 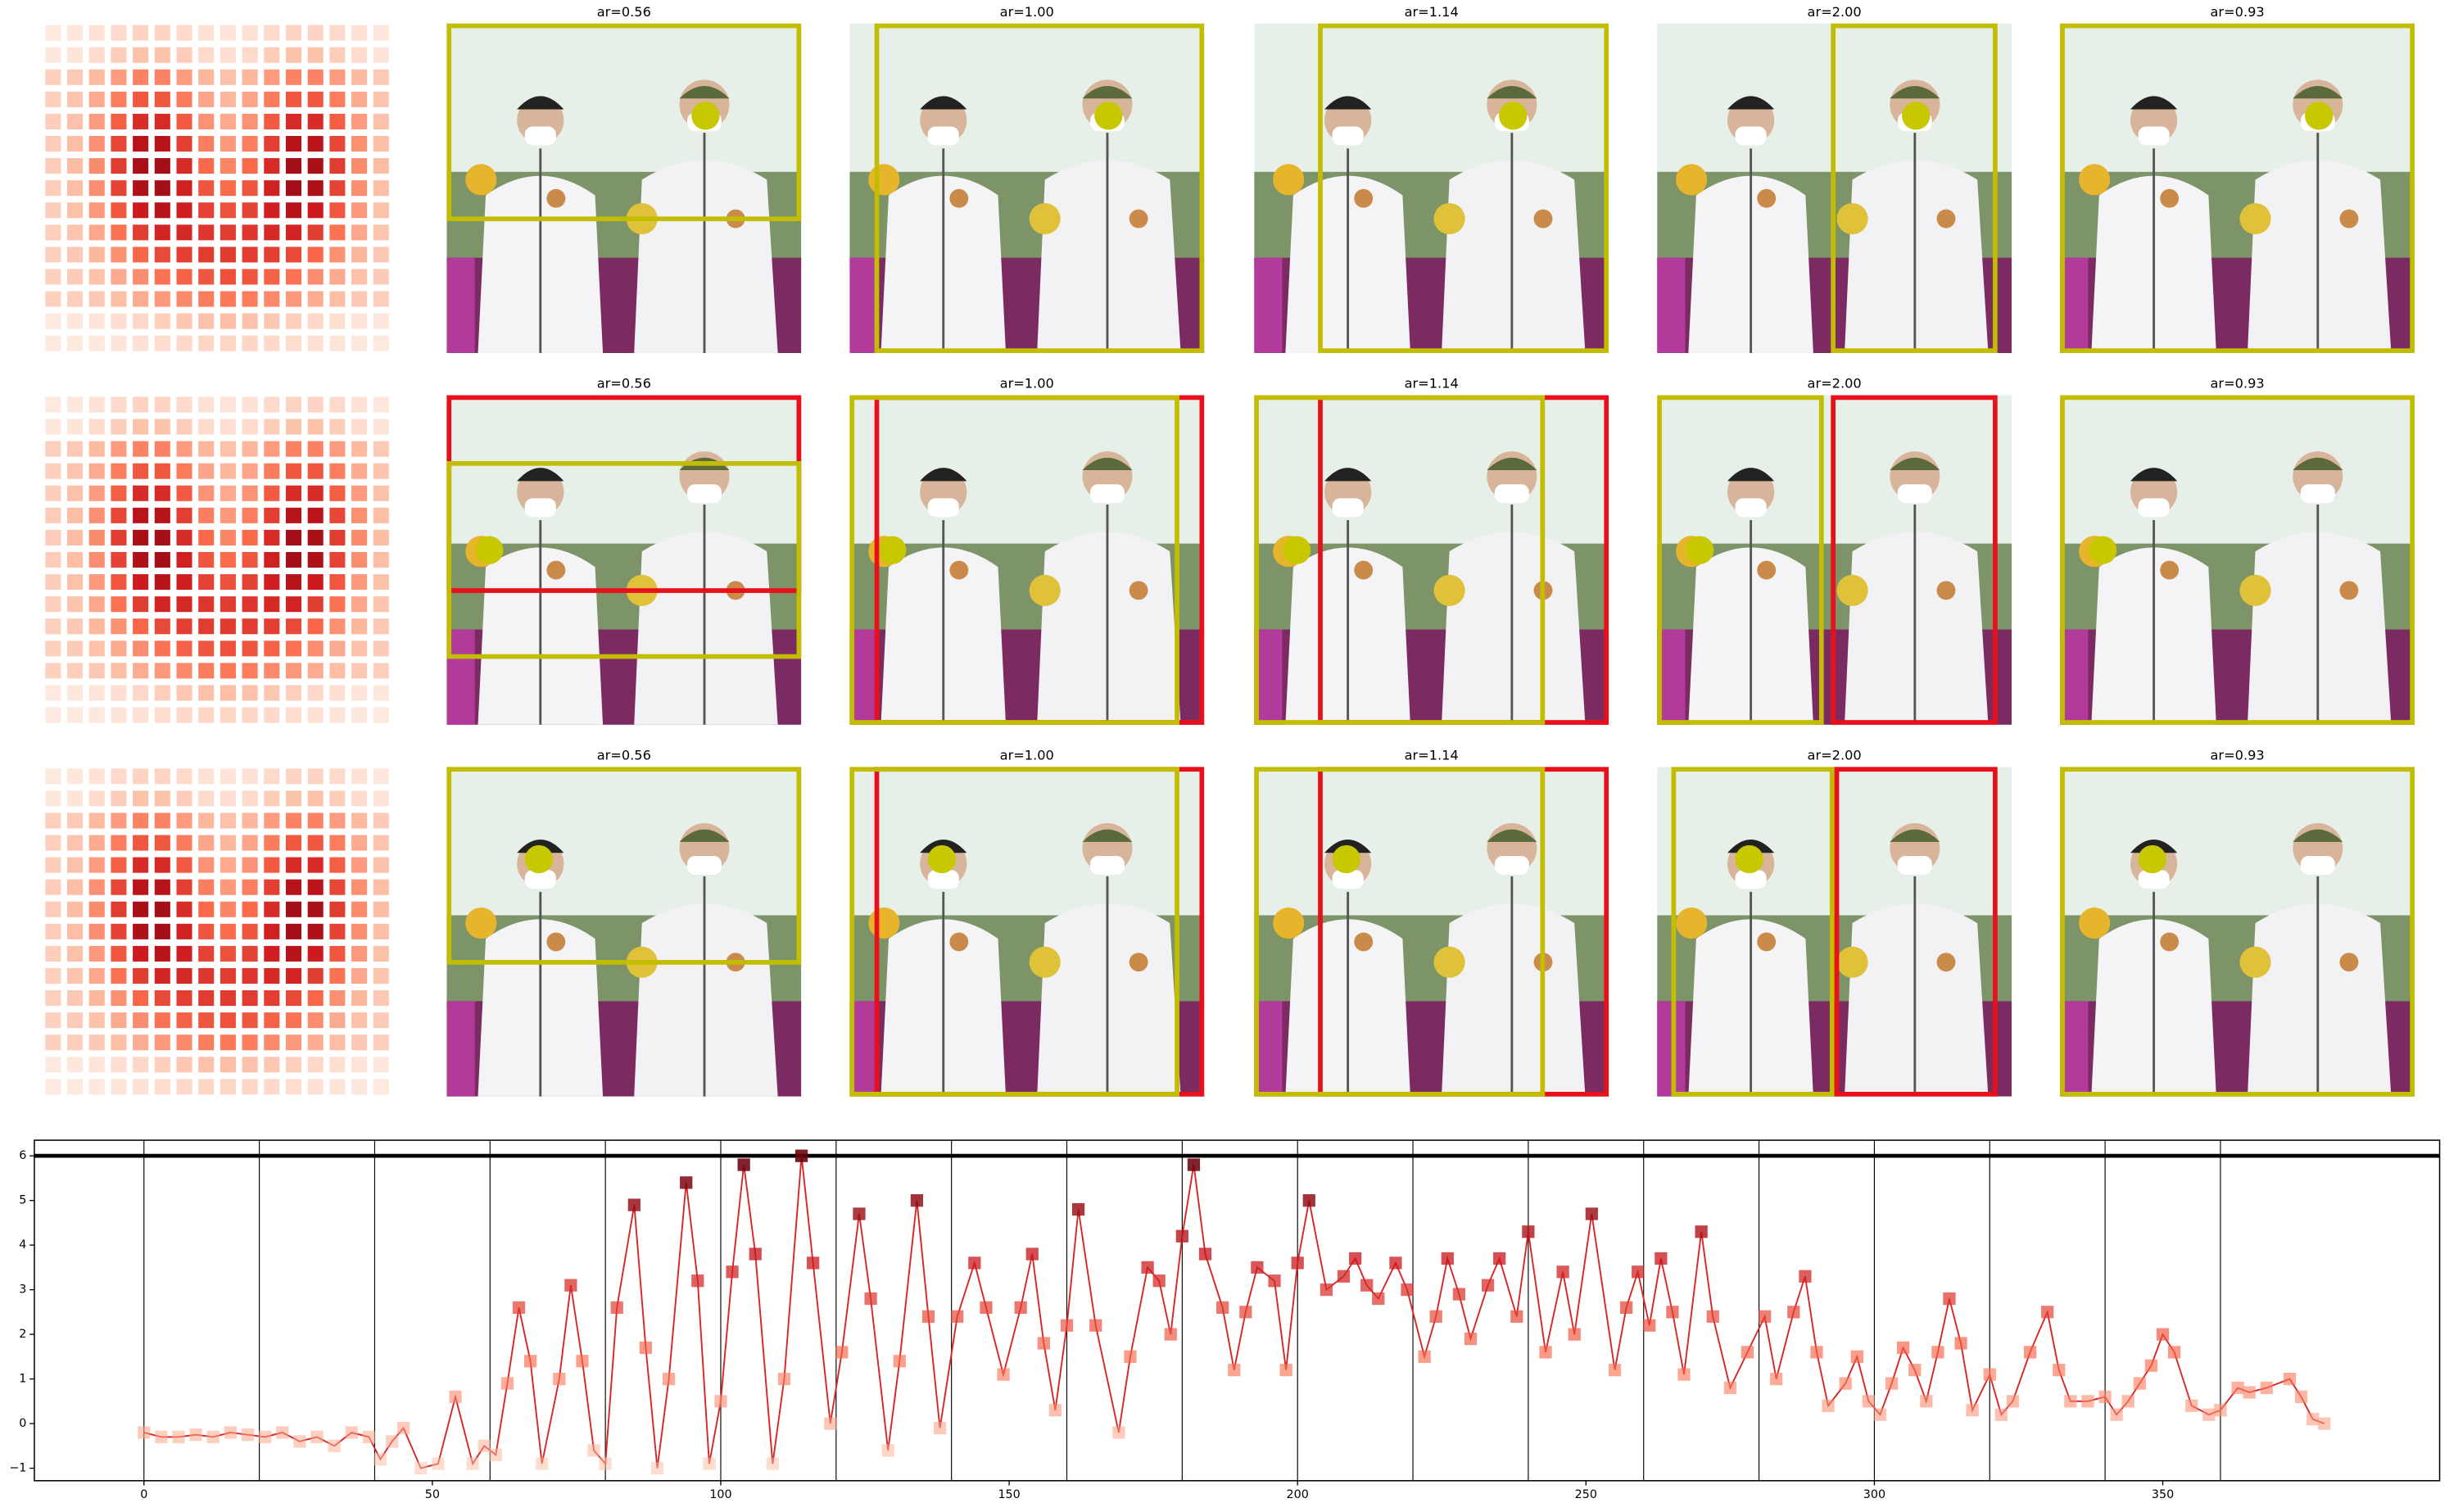 I want to click on panel-title: ar=1.14, so click(x=1432, y=384).